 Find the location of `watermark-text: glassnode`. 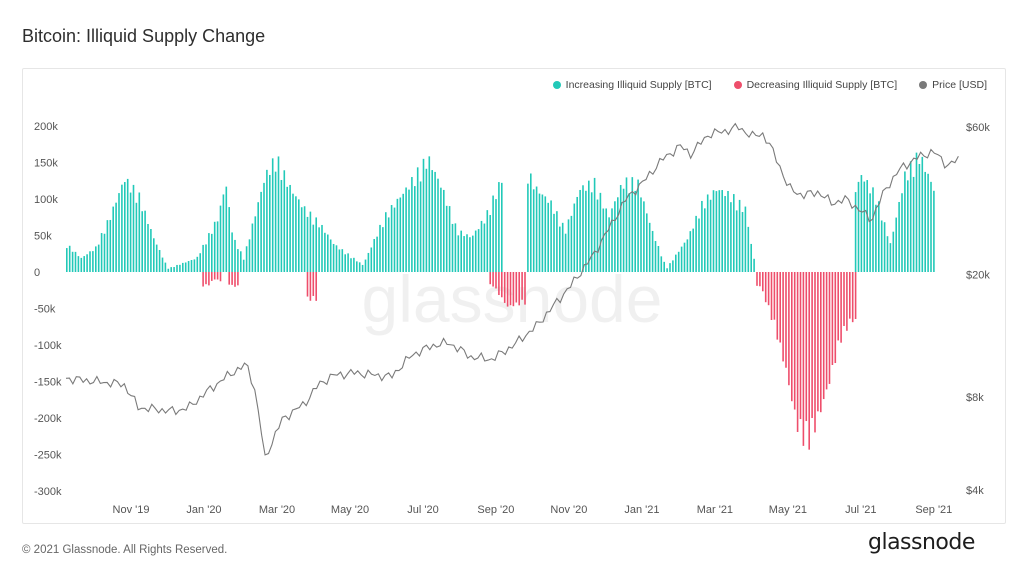

watermark-text: glassnode is located at coordinates (512, 299).